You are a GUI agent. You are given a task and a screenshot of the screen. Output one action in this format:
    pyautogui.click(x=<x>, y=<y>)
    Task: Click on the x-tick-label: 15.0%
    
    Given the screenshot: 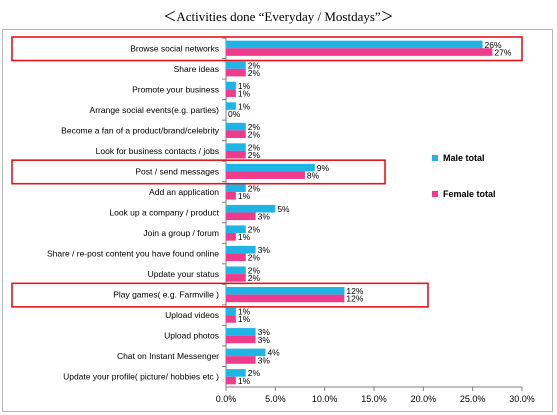 What is the action you would take?
    pyautogui.click(x=374, y=399)
    